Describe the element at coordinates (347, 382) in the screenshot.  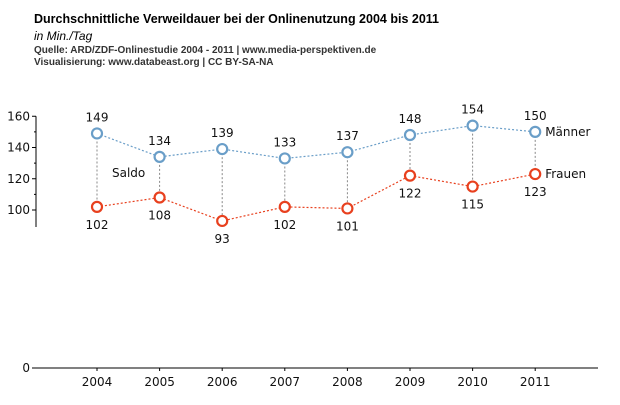
I see `x-tick-label: 2008` at that location.